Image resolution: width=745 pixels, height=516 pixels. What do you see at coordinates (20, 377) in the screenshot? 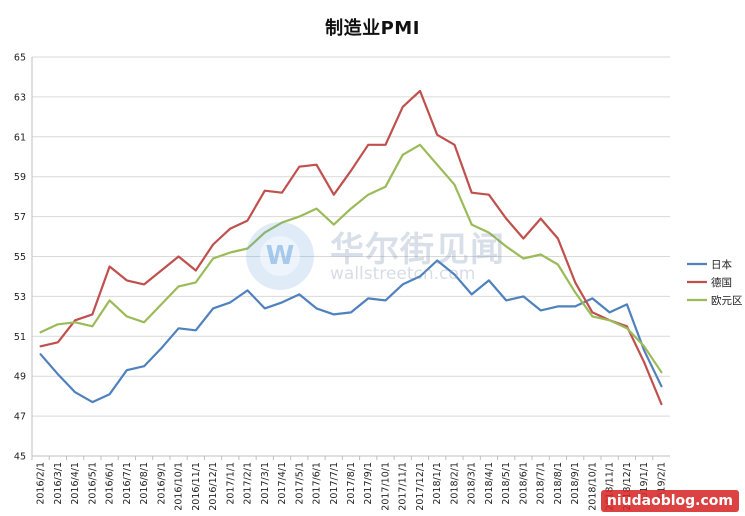
I see `y-tick-label: 49` at bounding box center [20, 377].